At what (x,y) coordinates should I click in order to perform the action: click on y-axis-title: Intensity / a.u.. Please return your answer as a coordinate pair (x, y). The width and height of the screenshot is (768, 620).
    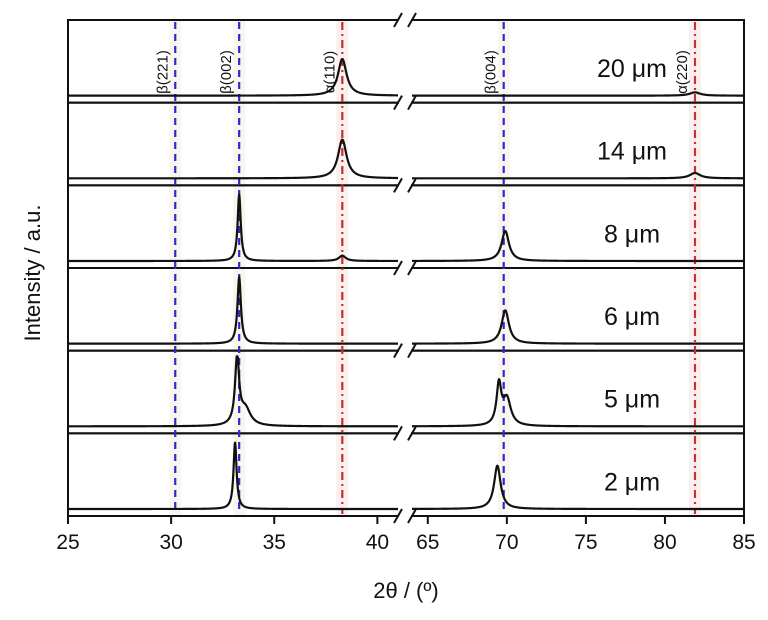
    Looking at the image, I should click on (32, 273).